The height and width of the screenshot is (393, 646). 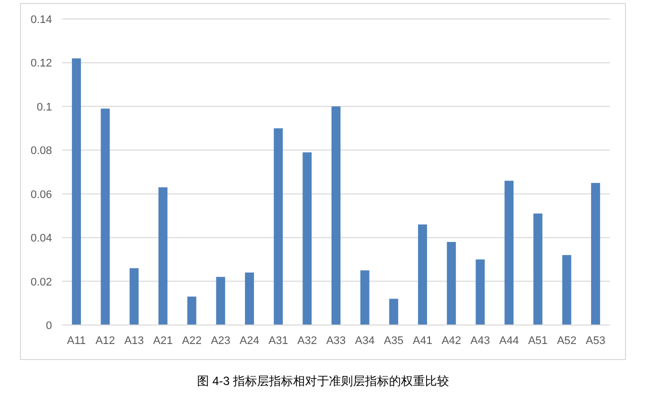 What do you see at coordinates (250, 341) in the screenshot?
I see `x-tick-label: A24` at bounding box center [250, 341].